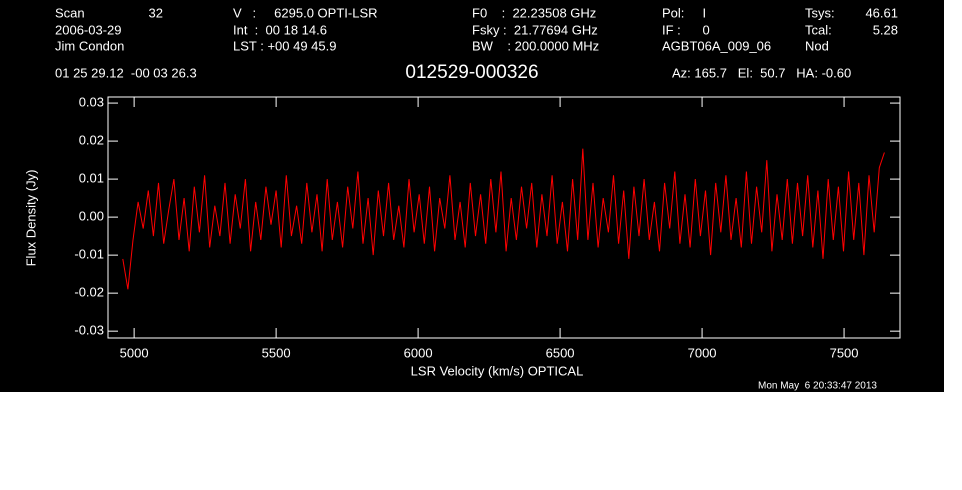 The width and height of the screenshot is (962, 490). Describe the element at coordinates (885, 29) in the screenshot. I see `annotation: 5.28` at that location.